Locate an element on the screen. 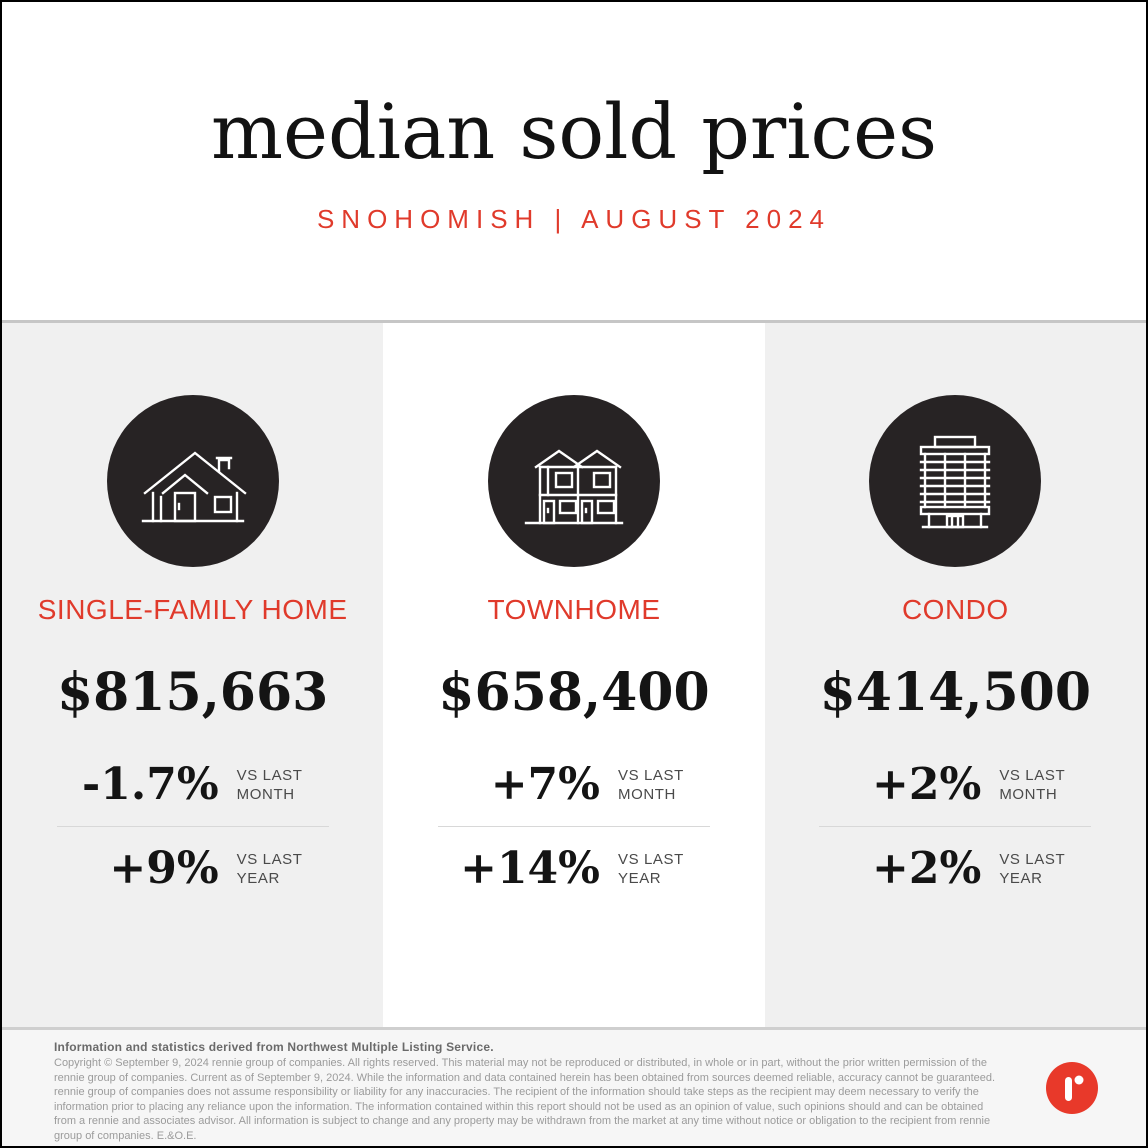 The height and width of the screenshot is (1148, 1148). property-type-label: CONDO is located at coordinates (955, 609).